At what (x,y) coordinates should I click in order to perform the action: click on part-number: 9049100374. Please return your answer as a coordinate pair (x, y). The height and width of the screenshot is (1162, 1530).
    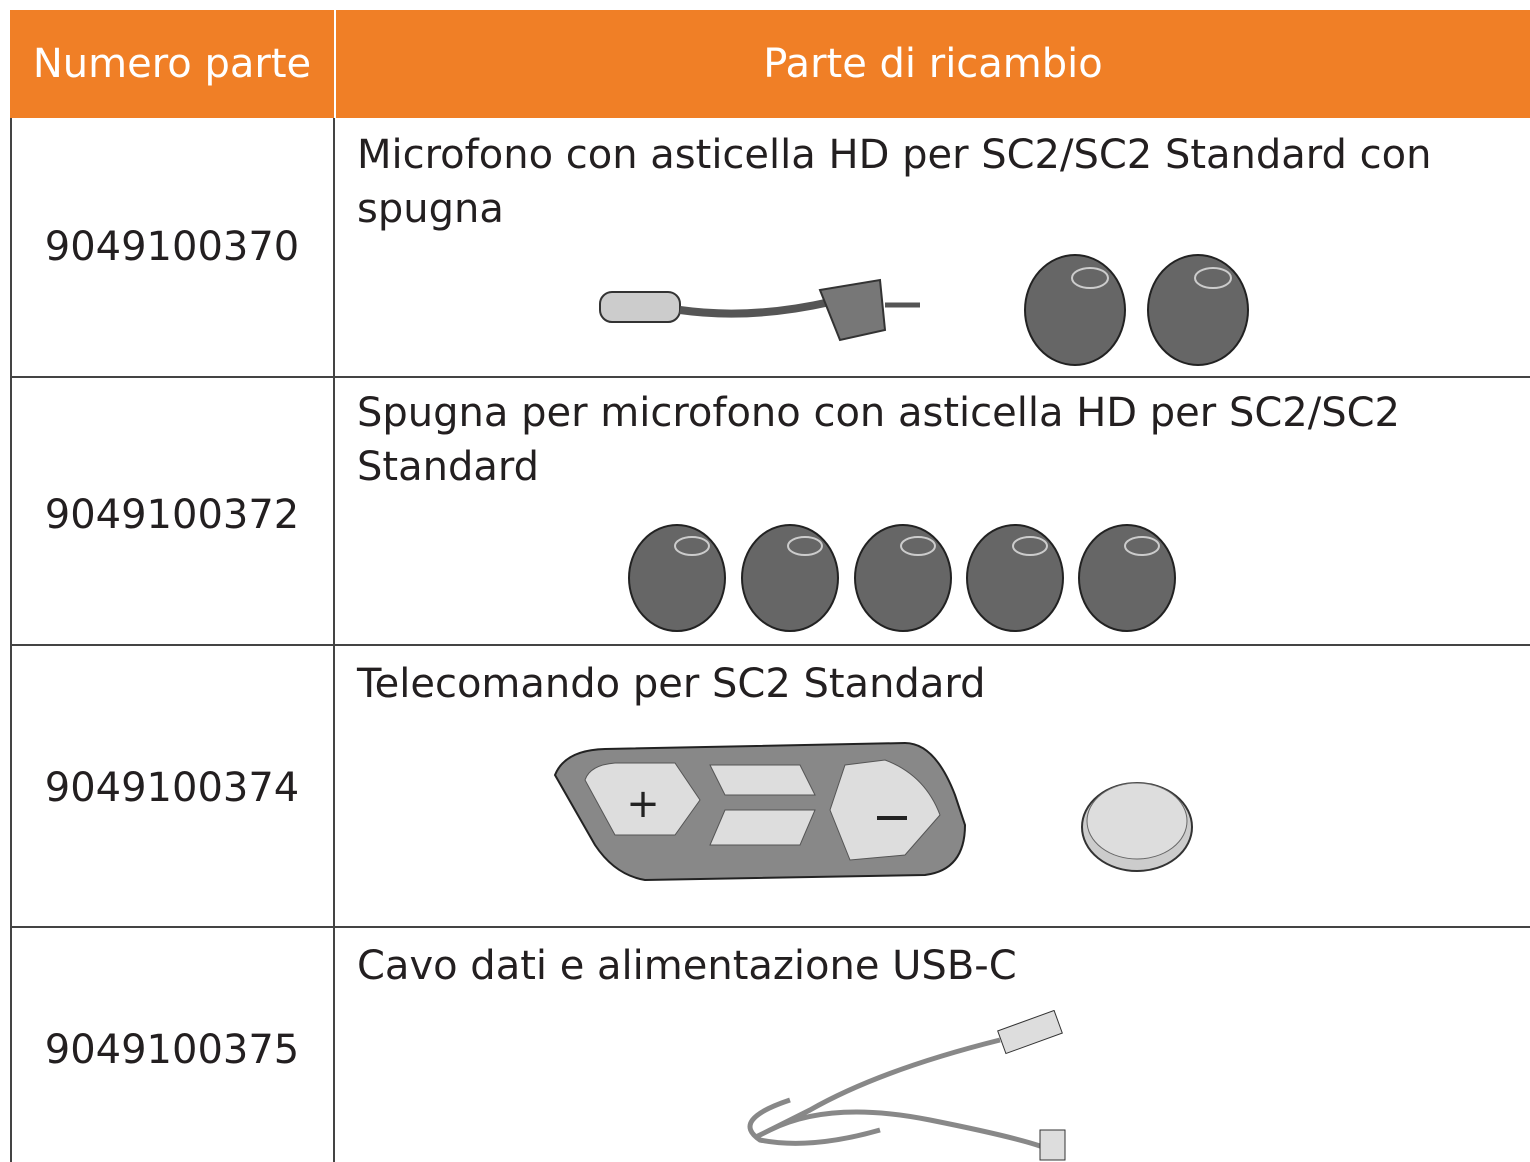
    Looking at the image, I should click on (172, 788).